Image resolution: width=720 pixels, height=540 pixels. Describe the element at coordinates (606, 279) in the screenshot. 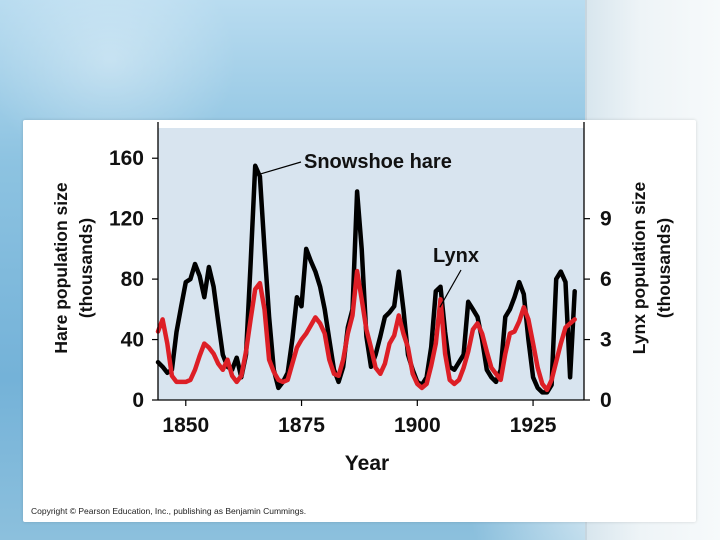

I see `right-tick-label: 6` at that location.